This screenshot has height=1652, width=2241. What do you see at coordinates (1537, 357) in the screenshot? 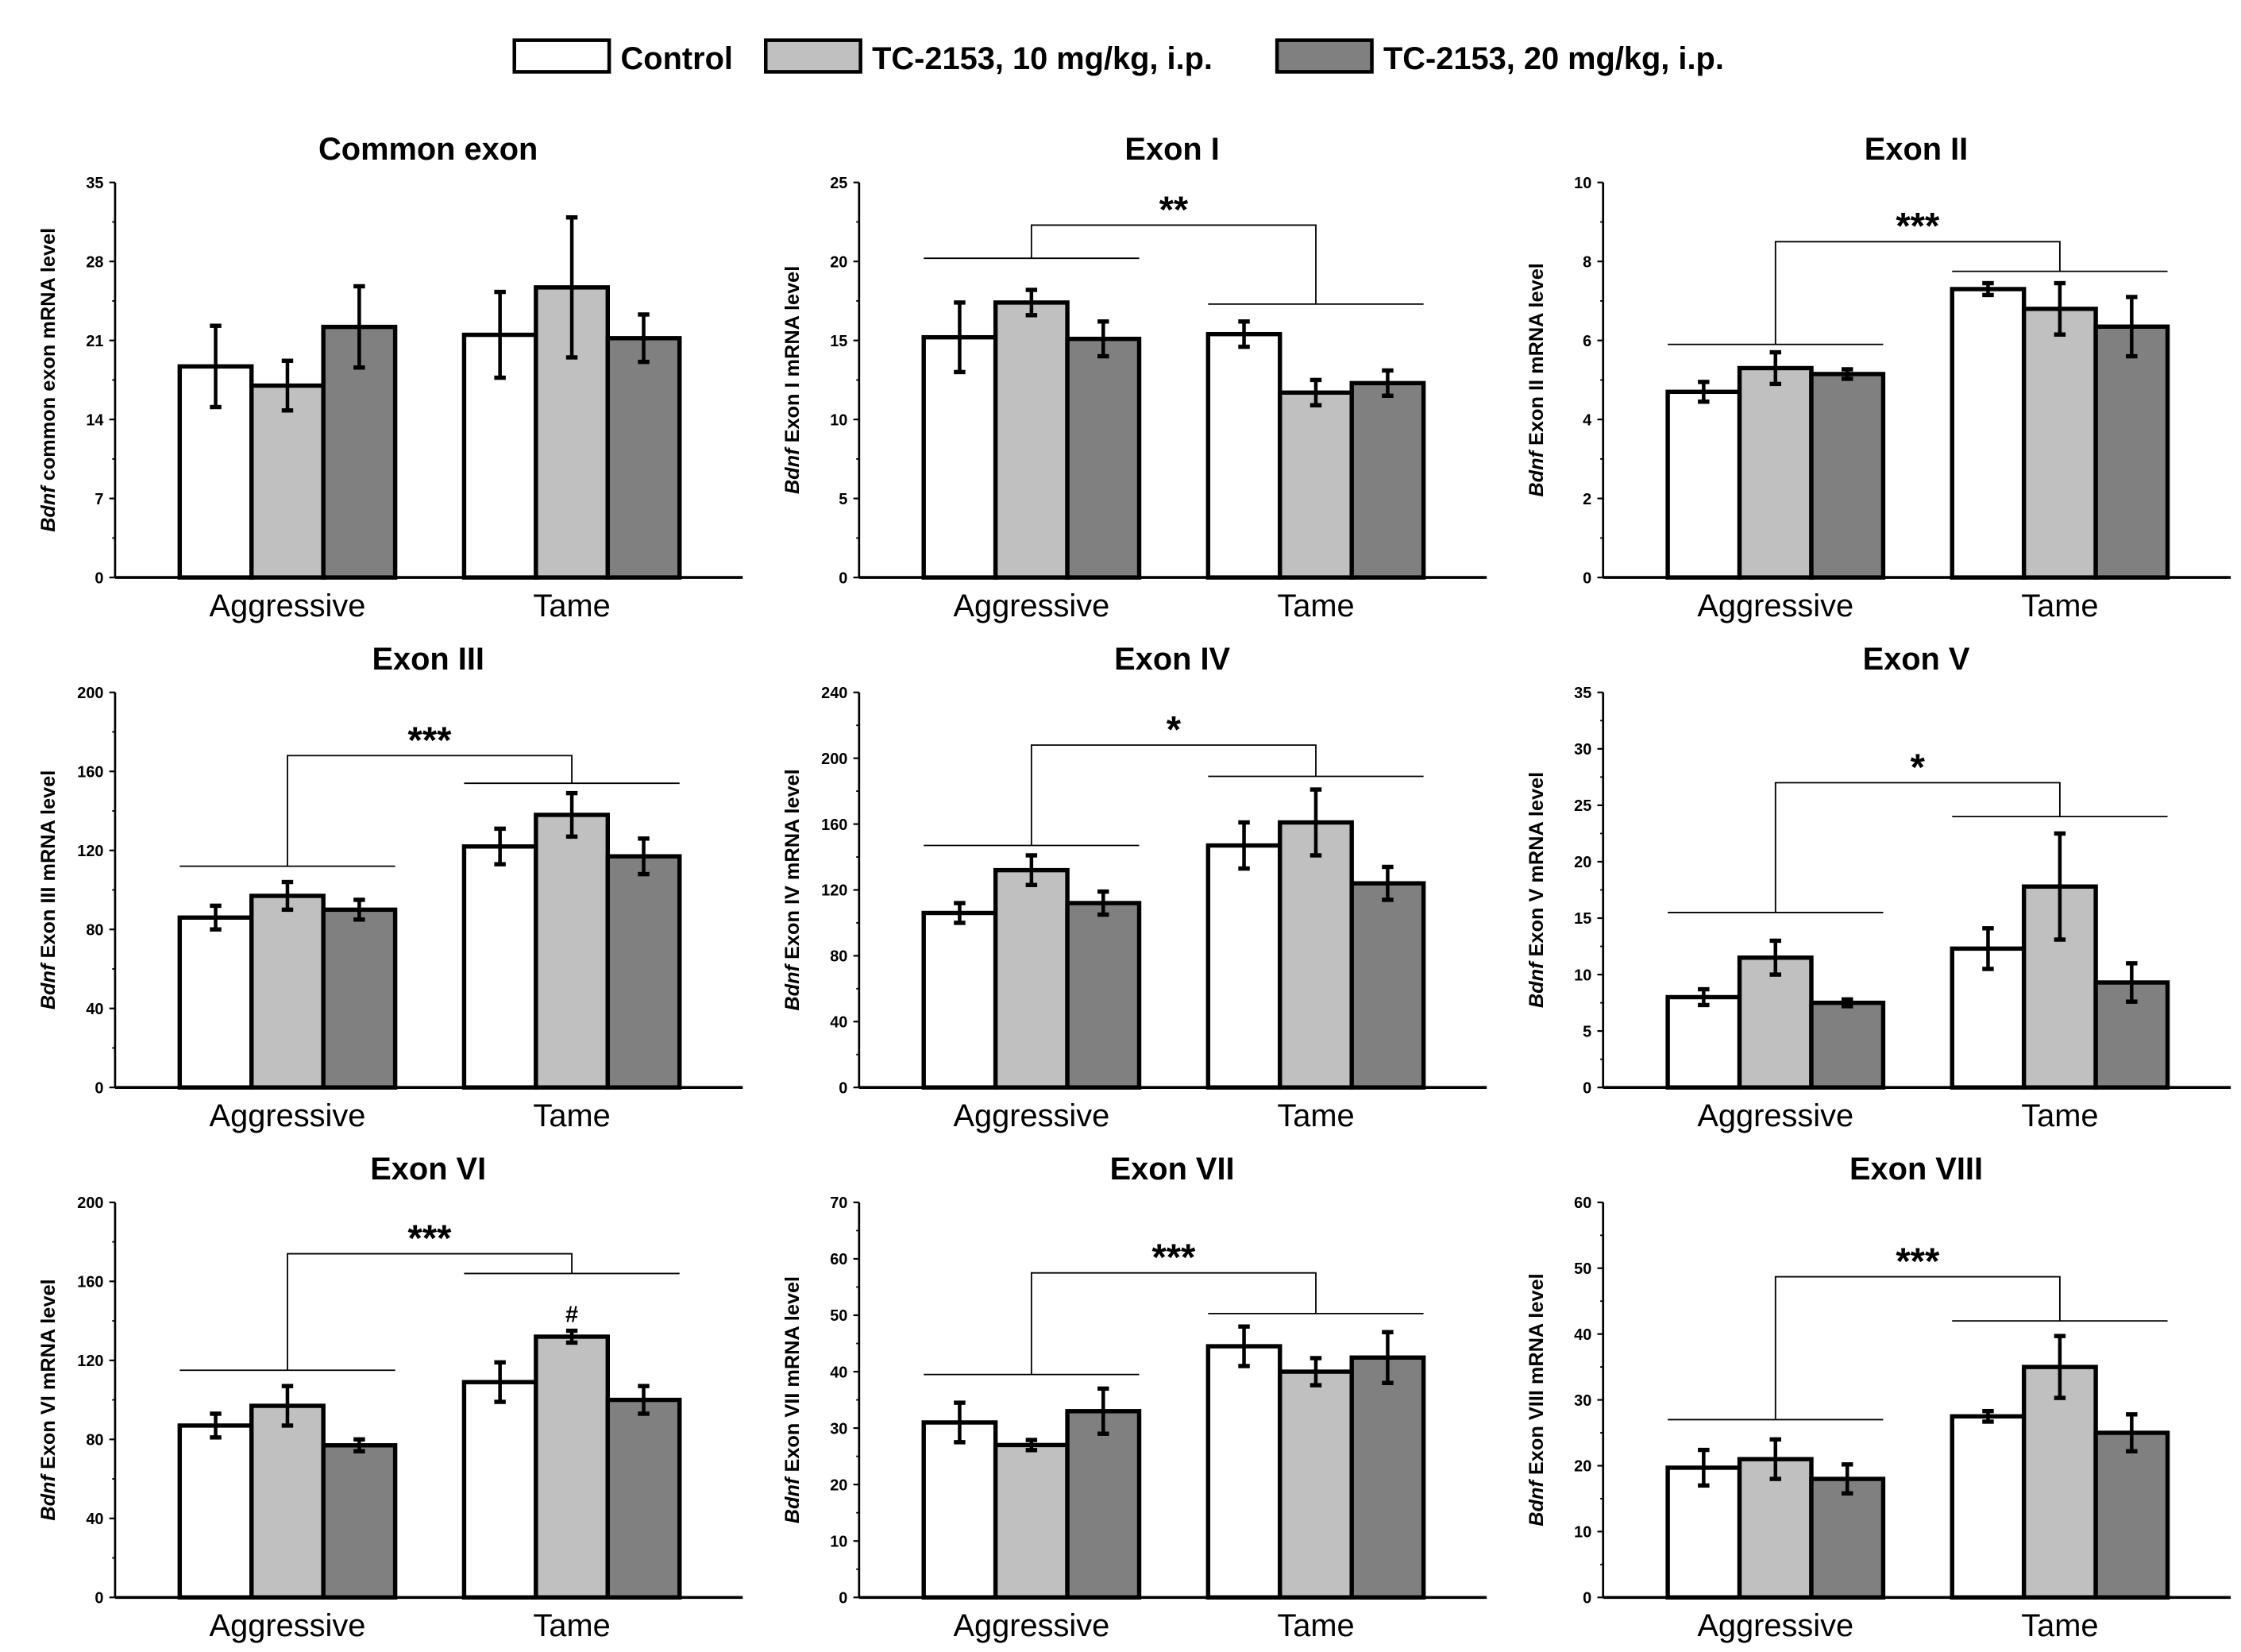
I see `y-axis-label-text: Exon II mRNA level` at bounding box center [1537, 357].